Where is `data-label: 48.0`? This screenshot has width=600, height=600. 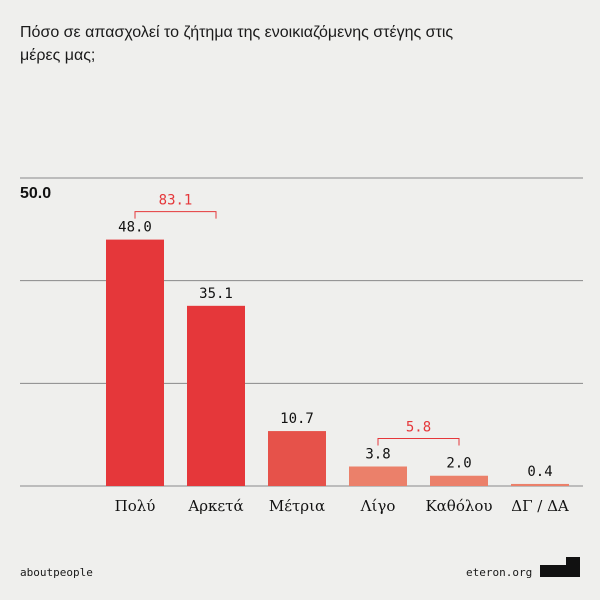 data-label: 48.0 is located at coordinates (135, 228).